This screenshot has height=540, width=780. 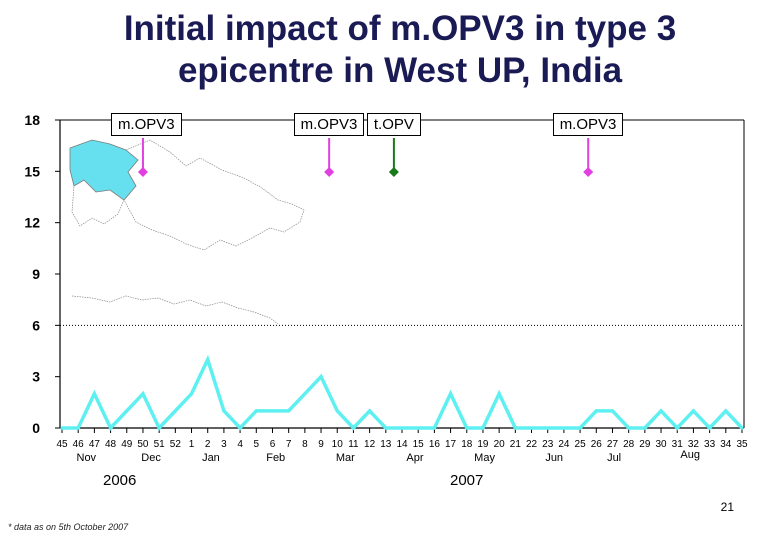 I want to click on x-tick-label: 20, so click(x=500, y=444).